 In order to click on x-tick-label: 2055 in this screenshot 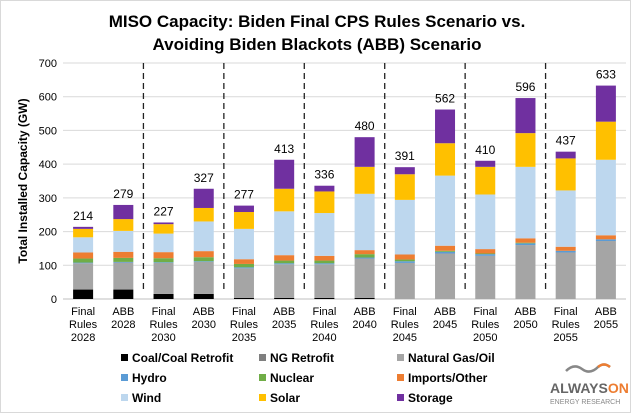, I will do `click(606, 325)`.